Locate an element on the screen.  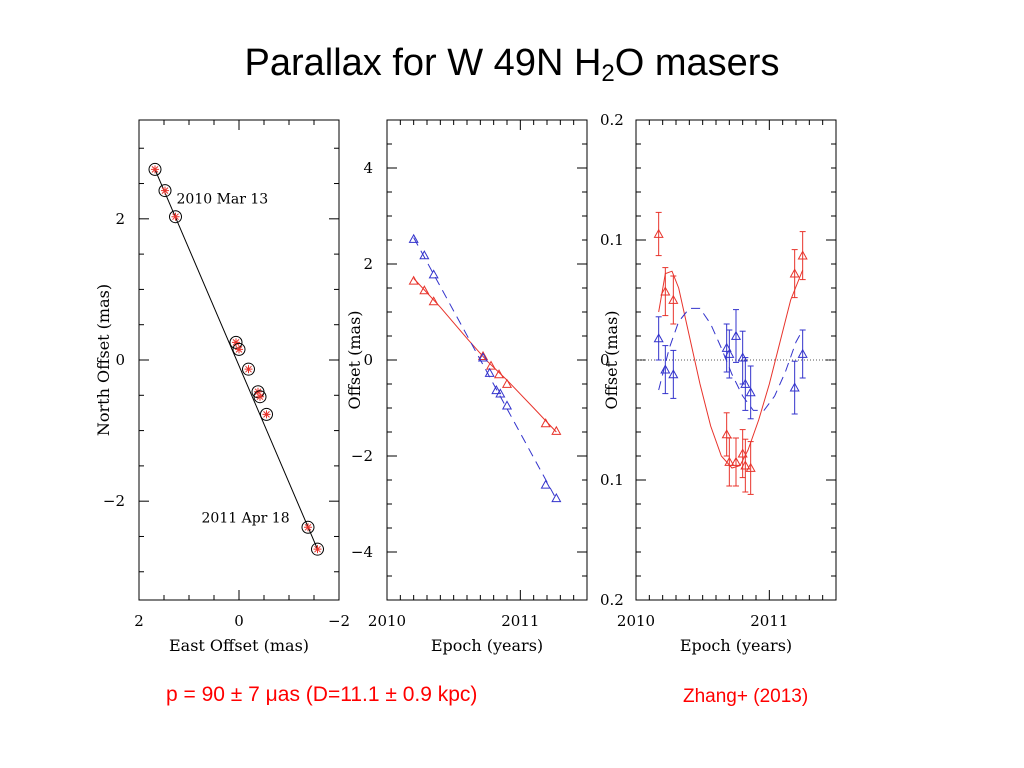
y-tick-label: 4 is located at coordinates (368, 168).